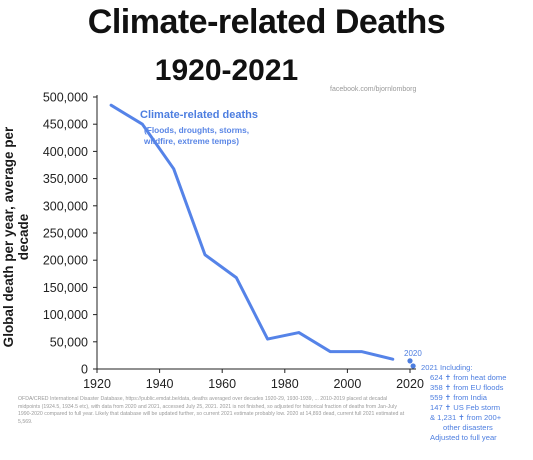  What do you see at coordinates (160, 384) in the screenshot?
I see `x-tick-label: 1940` at bounding box center [160, 384].